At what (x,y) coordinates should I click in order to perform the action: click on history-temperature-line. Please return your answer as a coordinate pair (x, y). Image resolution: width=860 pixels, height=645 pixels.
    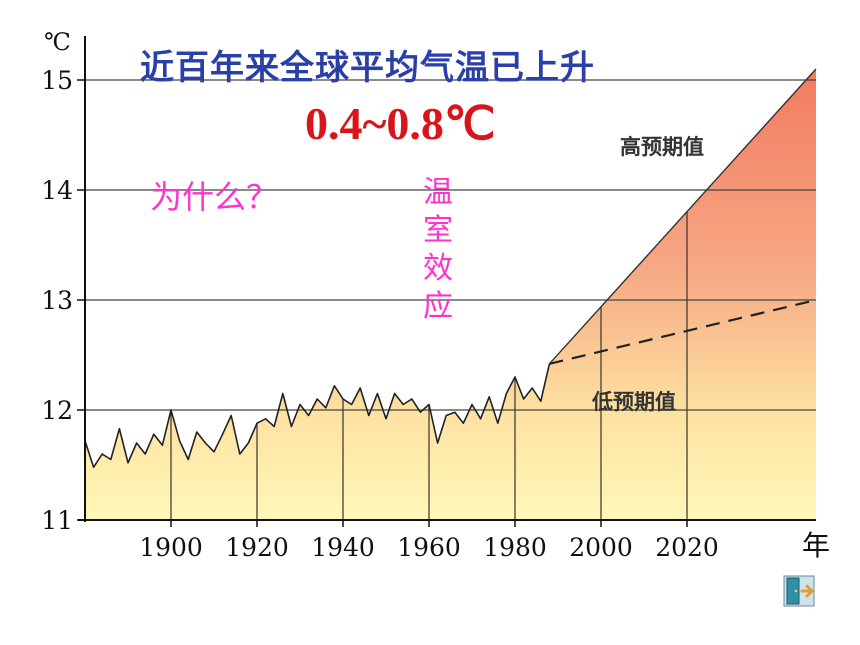
    Looking at the image, I should click on (317, 415).